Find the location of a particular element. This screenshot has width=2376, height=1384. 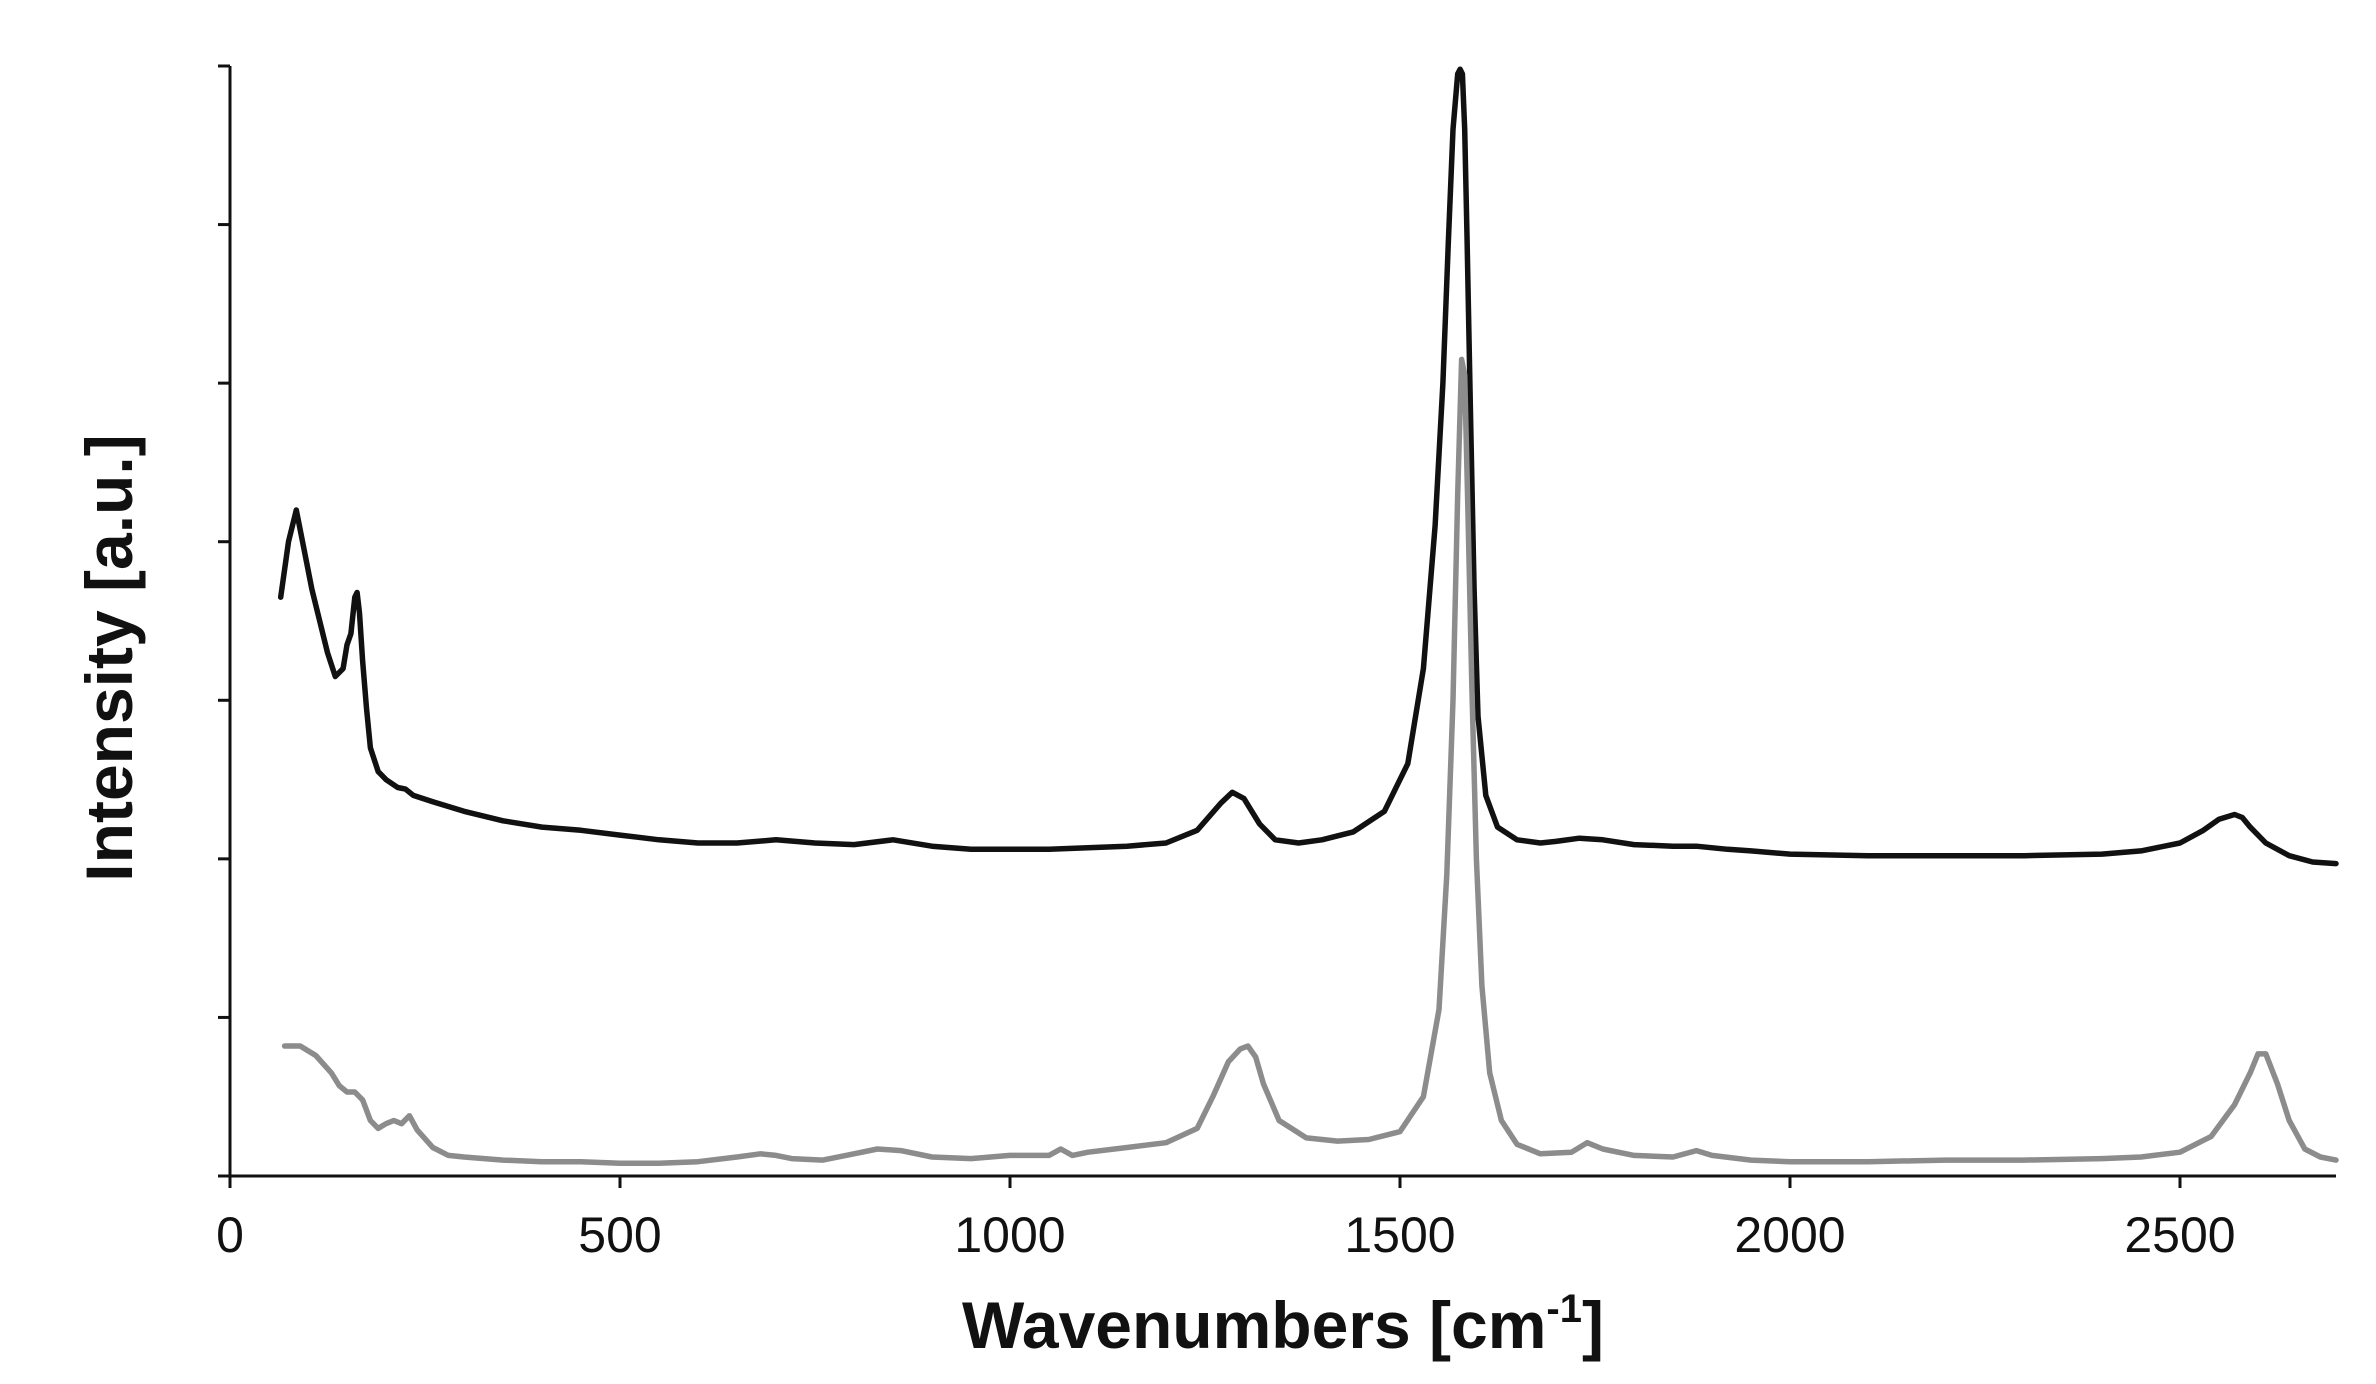

x-axis-title: Wavenumbers [cm-1] is located at coordinates (1283, 1324).